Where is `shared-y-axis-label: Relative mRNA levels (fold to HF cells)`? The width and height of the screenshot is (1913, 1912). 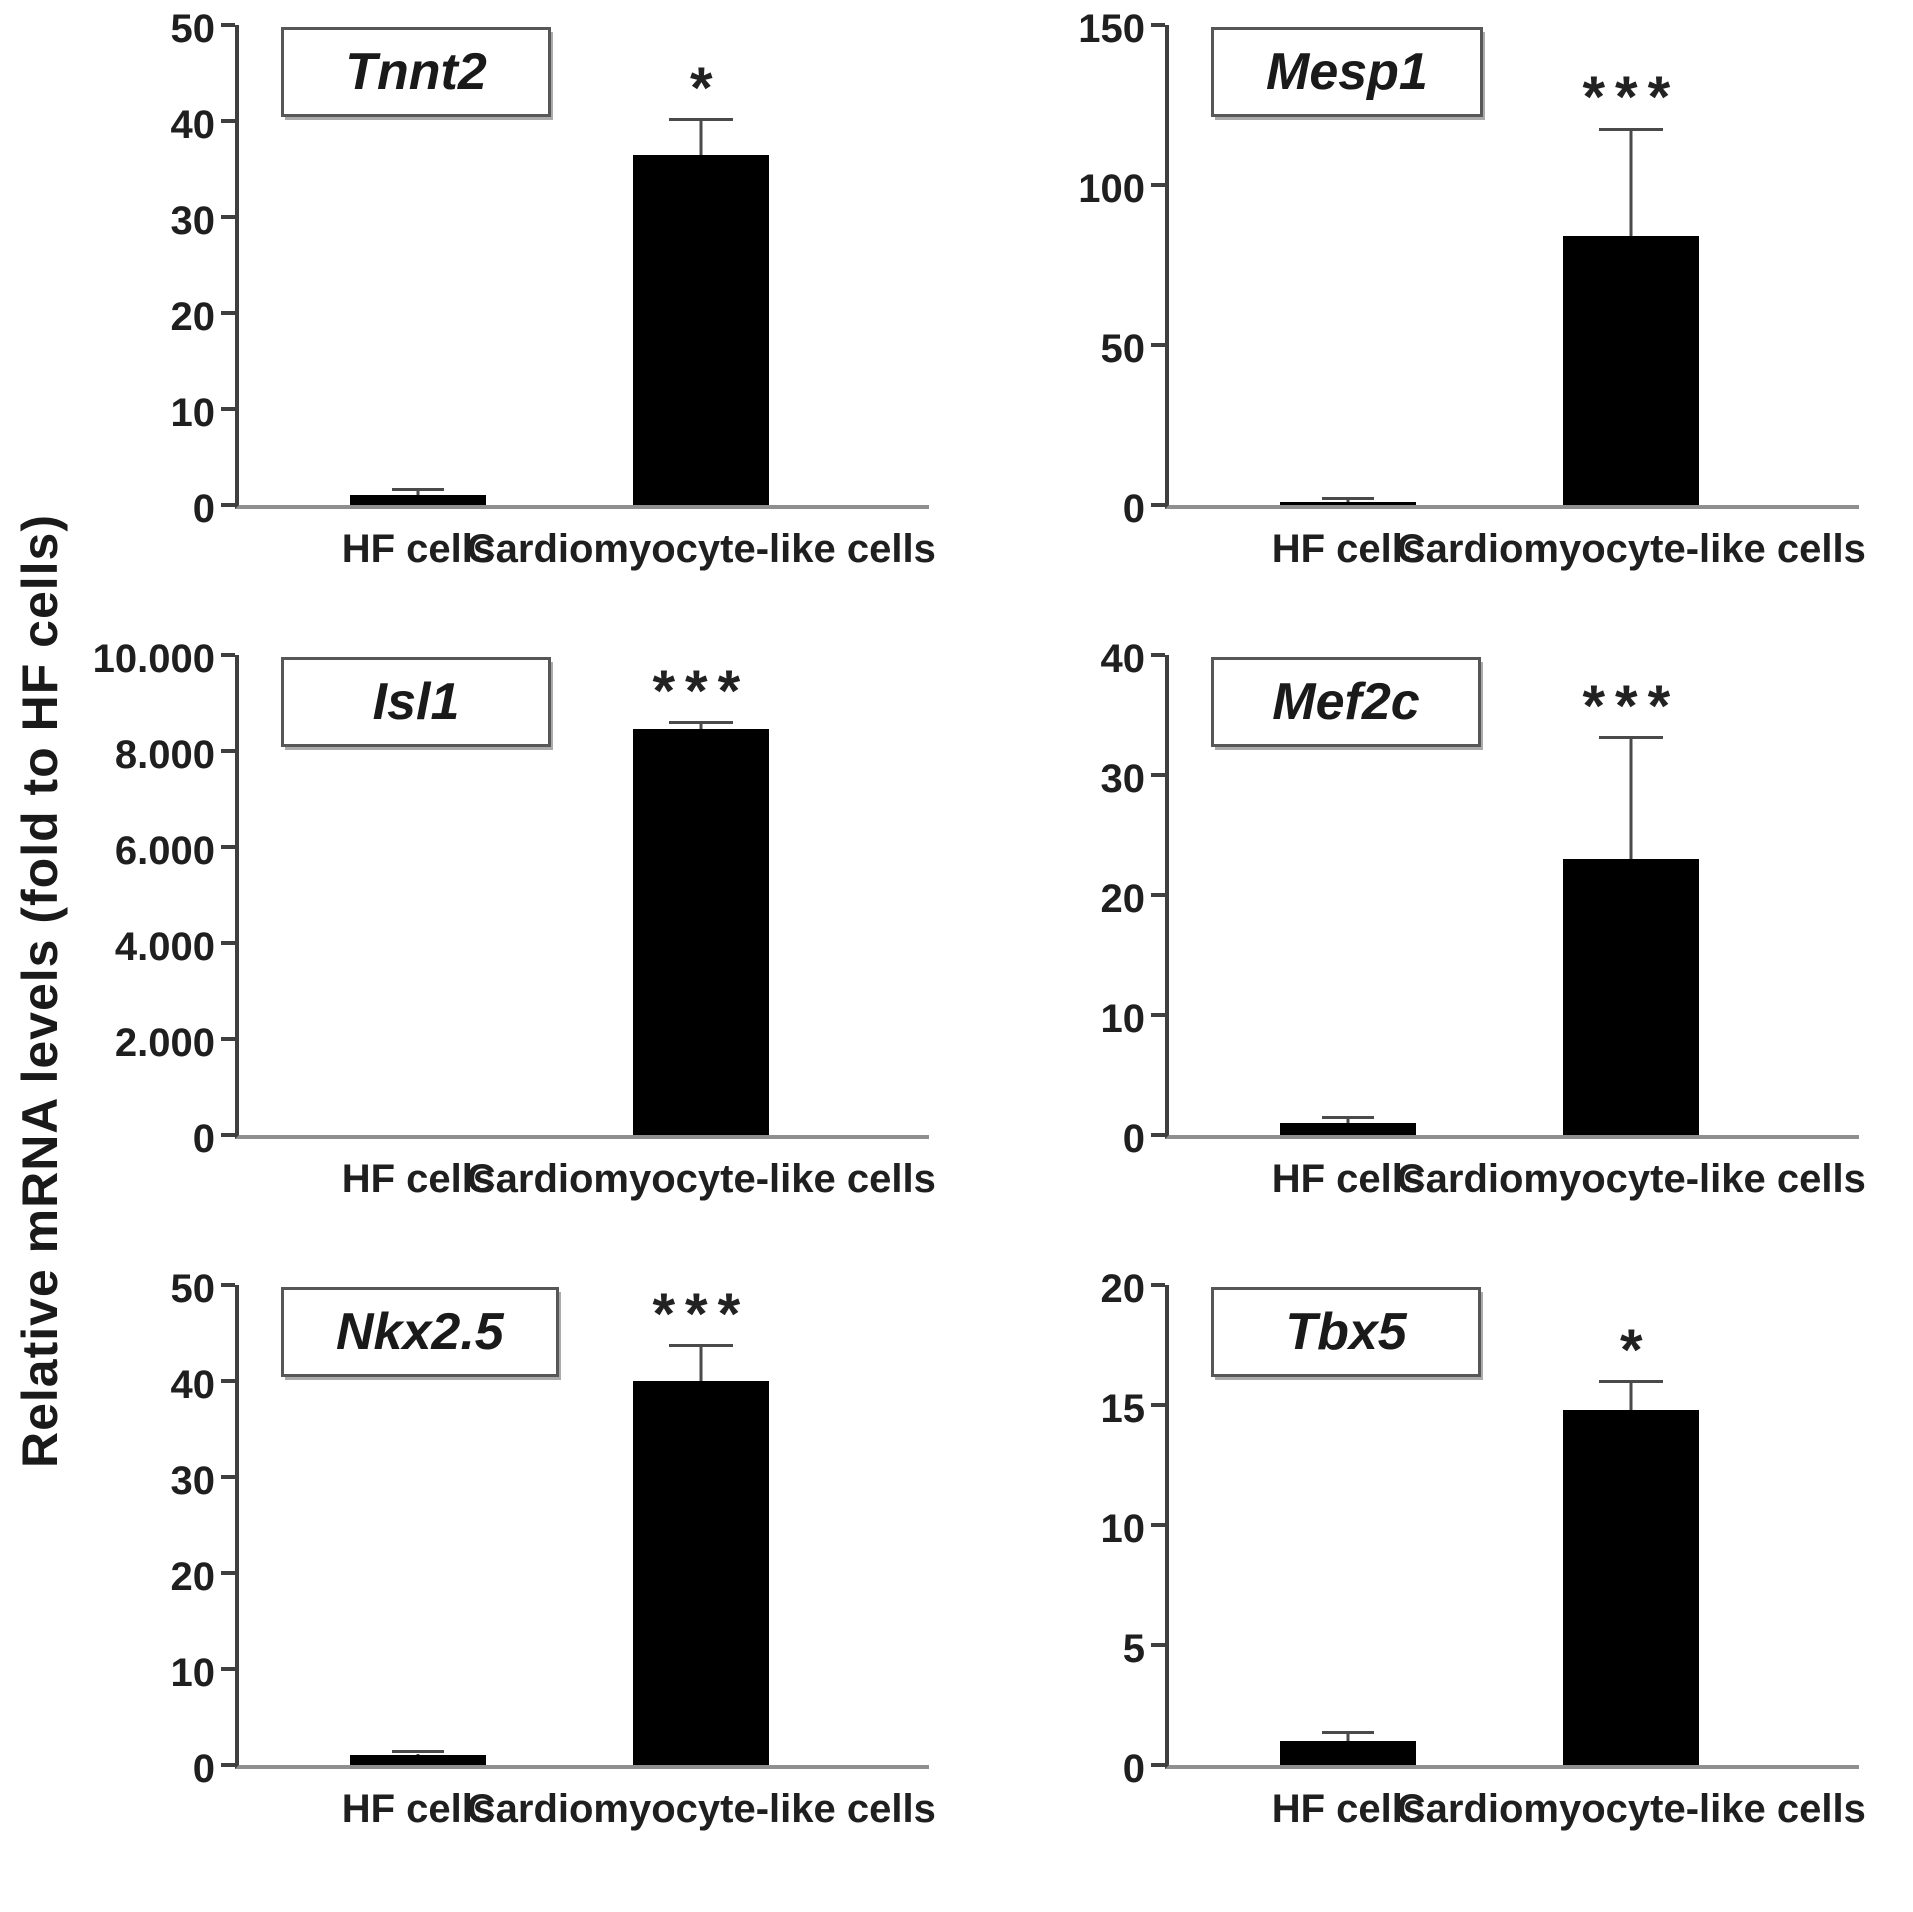
shared-y-axis-label: Relative mRNA levels (fold to HF cells) is located at coordinates (40, 991).